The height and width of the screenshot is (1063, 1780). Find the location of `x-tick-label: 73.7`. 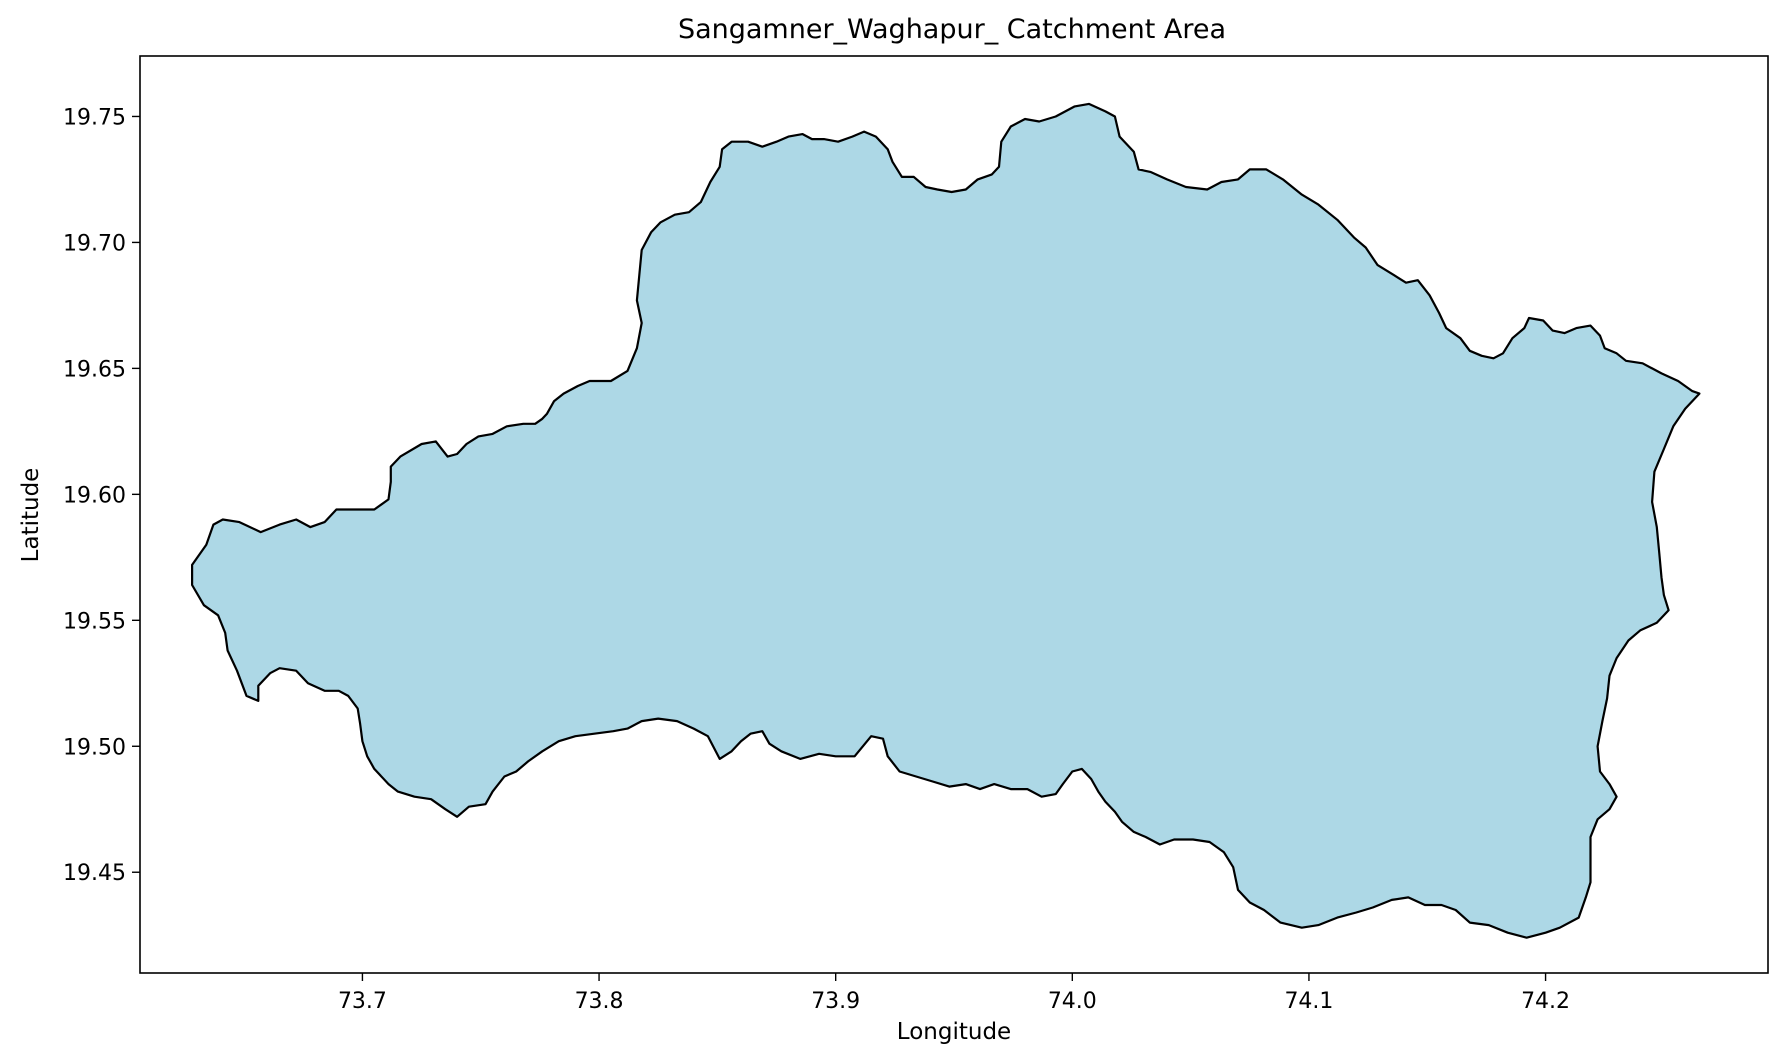

x-tick-label: 73.7 is located at coordinates (362, 1001).